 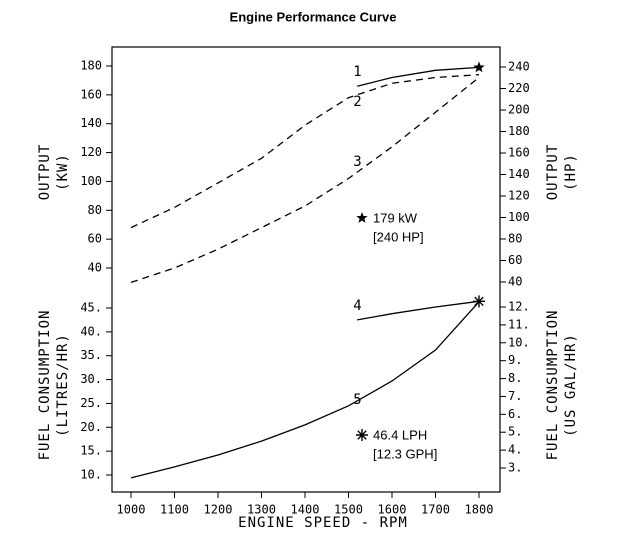 I want to click on y2-tick-label: 8., so click(x=515, y=378).